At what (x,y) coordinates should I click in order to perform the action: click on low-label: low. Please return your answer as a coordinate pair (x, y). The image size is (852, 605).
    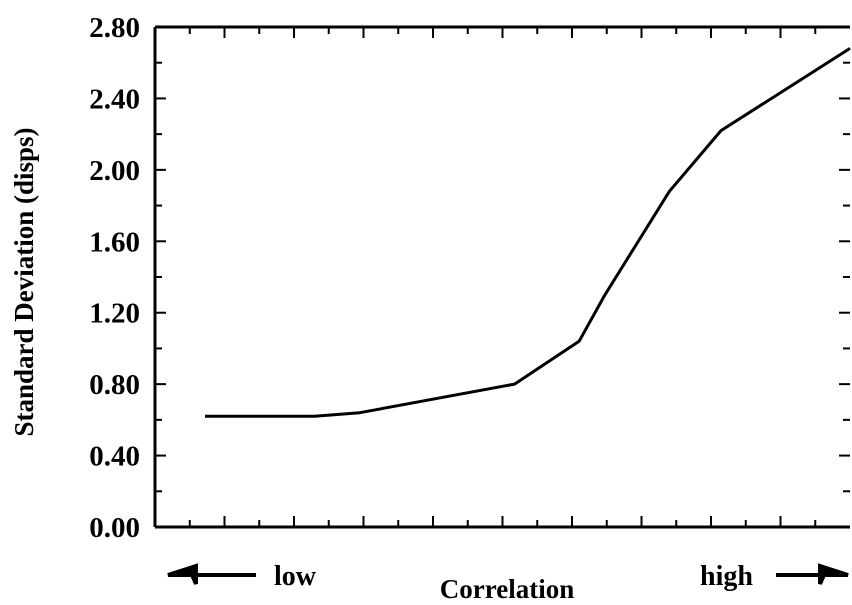
    Looking at the image, I should click on (295, 576).